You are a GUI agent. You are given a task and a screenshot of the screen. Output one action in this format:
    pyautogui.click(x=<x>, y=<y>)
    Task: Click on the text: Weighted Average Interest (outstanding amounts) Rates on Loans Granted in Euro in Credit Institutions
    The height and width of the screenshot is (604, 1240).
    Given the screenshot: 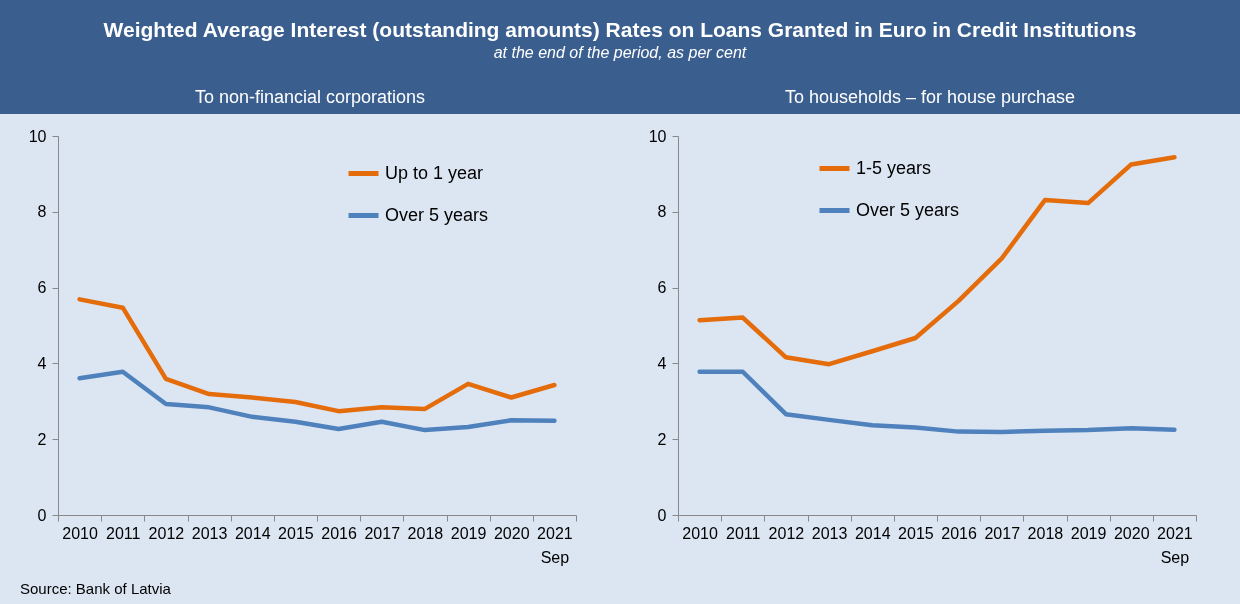 What is the action you would take?
    pyautogui.click(x=620, y=30)
    